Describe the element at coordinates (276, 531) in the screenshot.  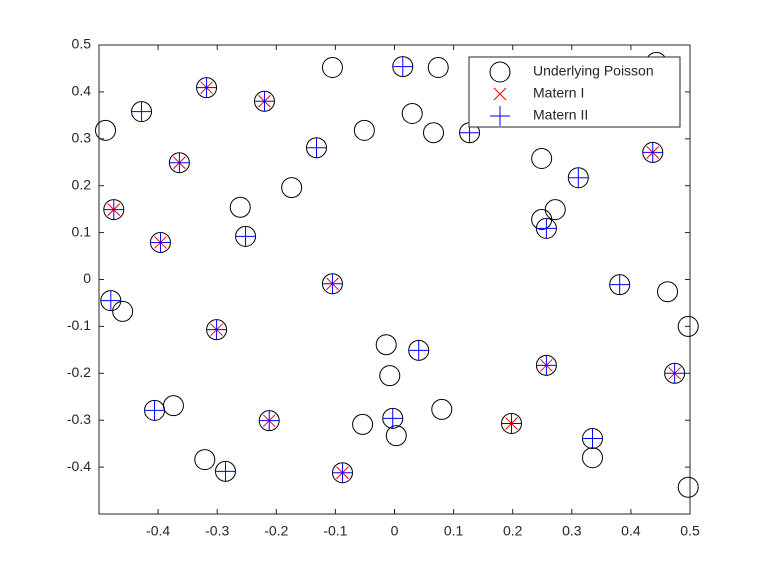
I see `x-tick-label: -0.2` at that location.